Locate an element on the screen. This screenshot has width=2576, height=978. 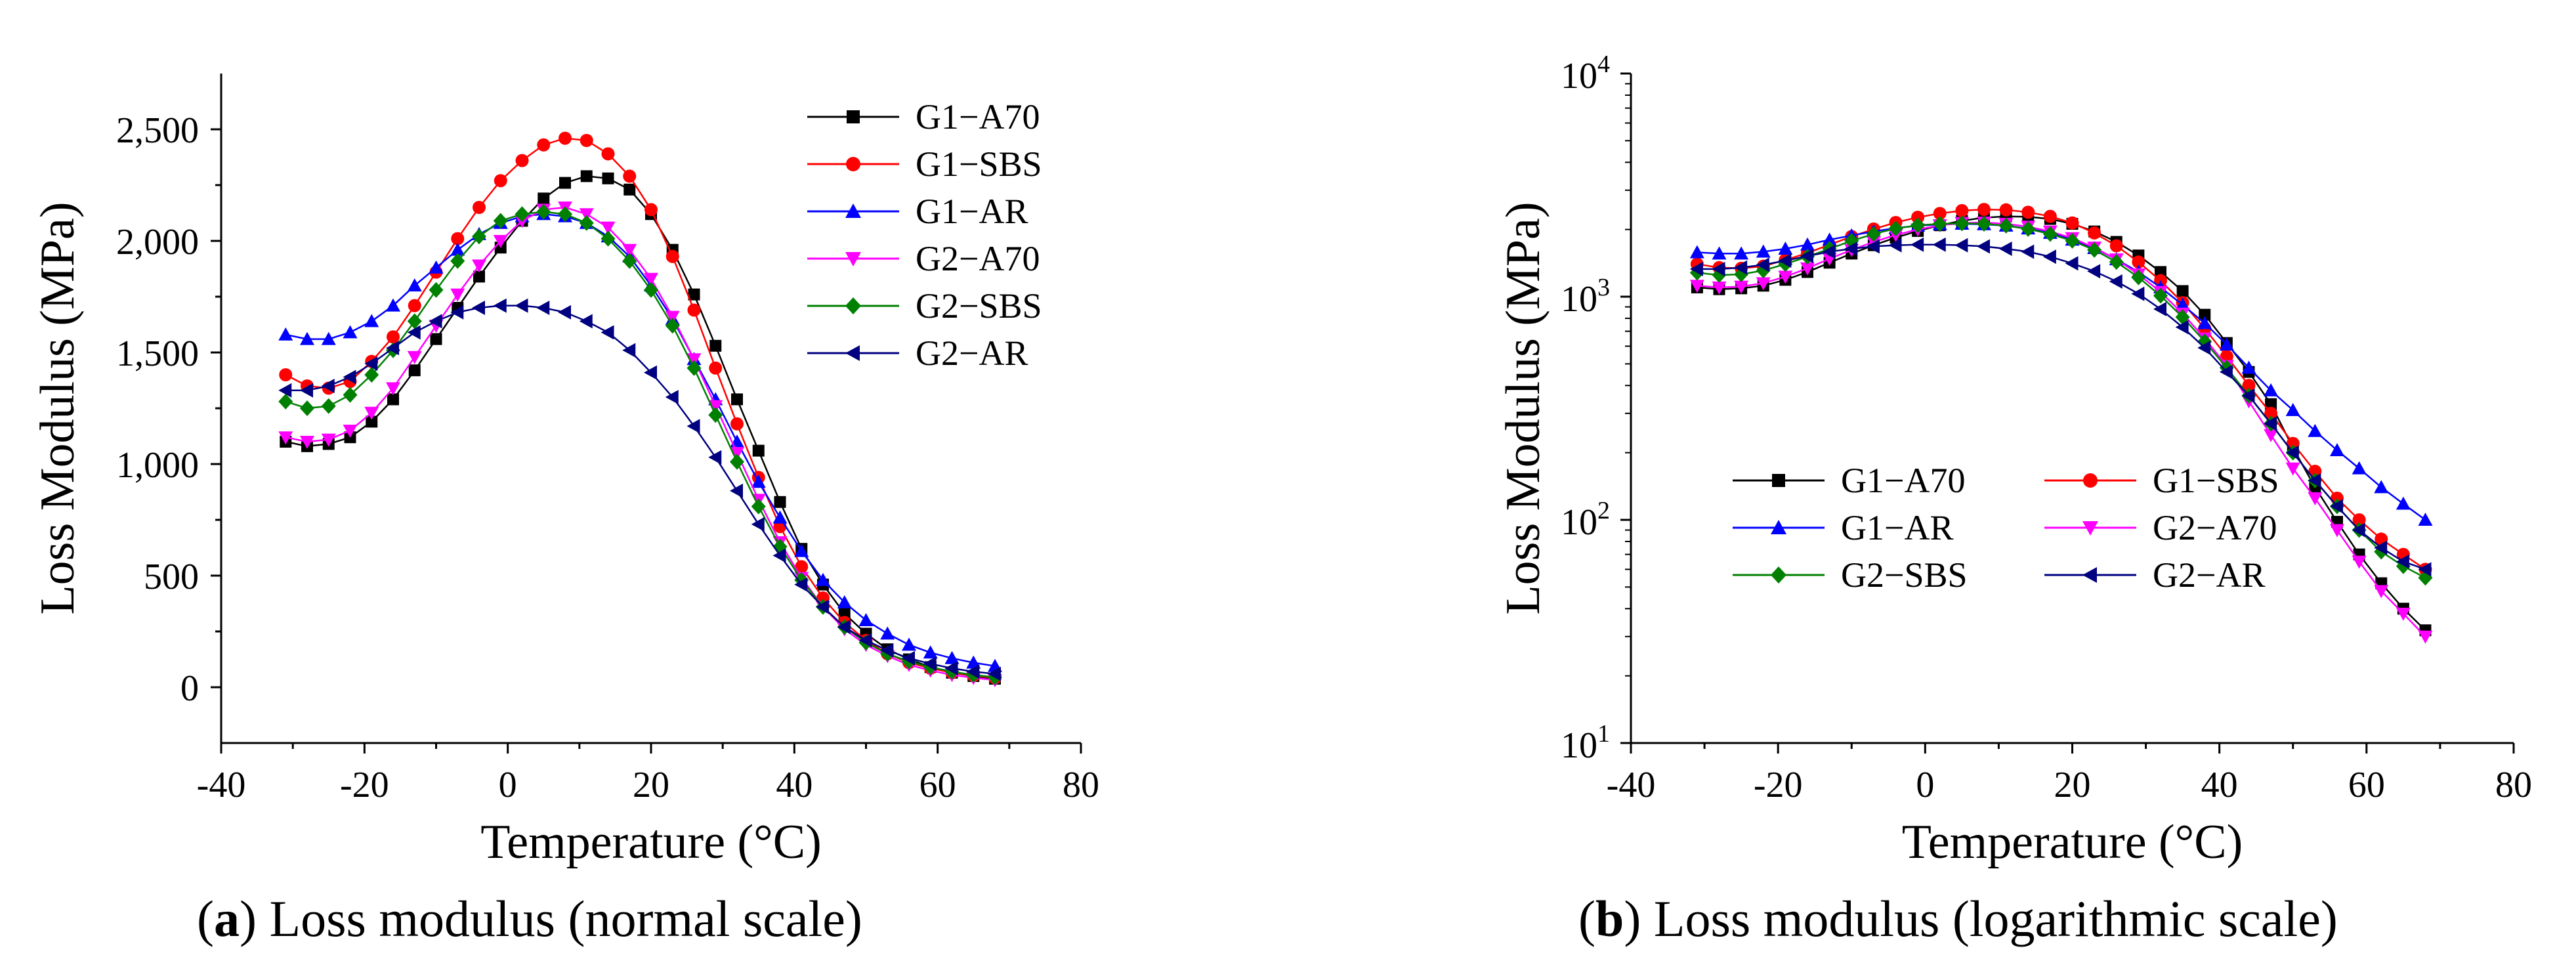
caption-a: (a) Loss modulus (normal scale) is located at coordinates (529, 918).